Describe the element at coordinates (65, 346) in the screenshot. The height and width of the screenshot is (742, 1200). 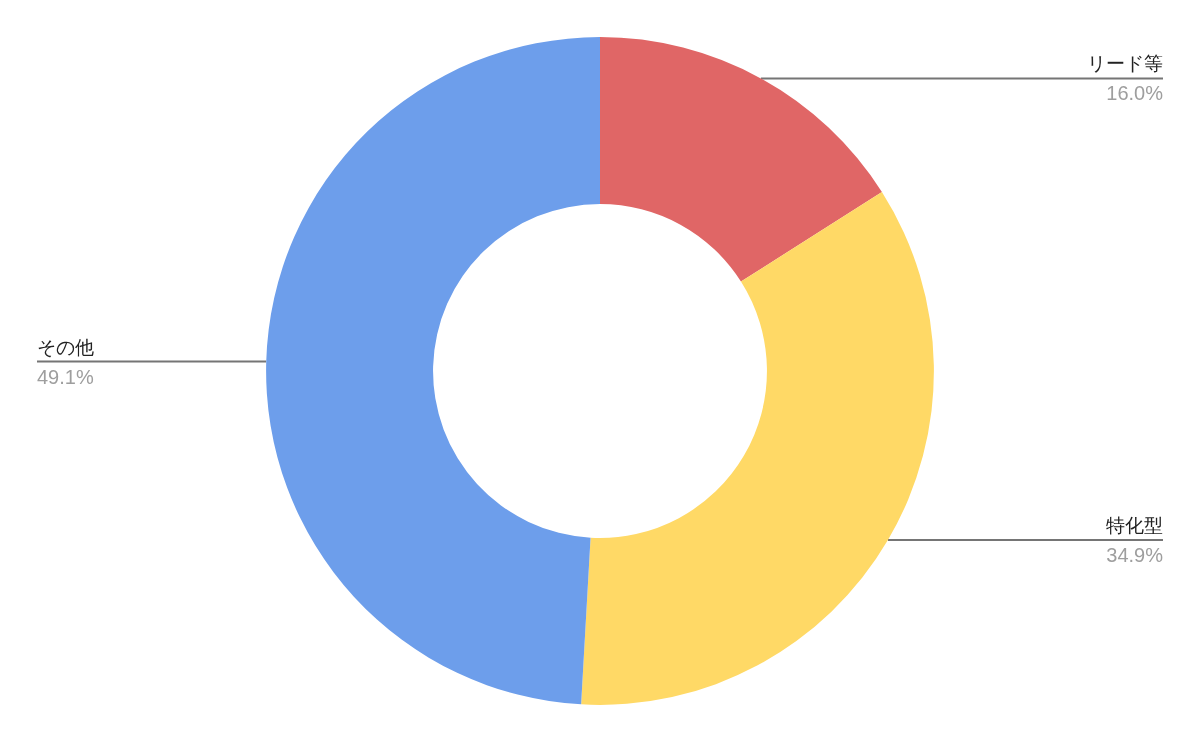
I see `slice-label: その他` at that location.